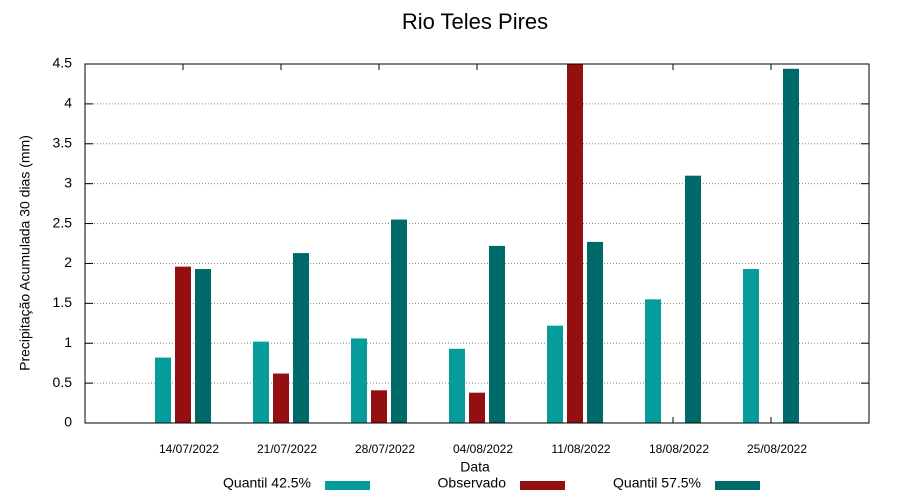  I want to click on y-tick-label: 0, so click(68, 422).